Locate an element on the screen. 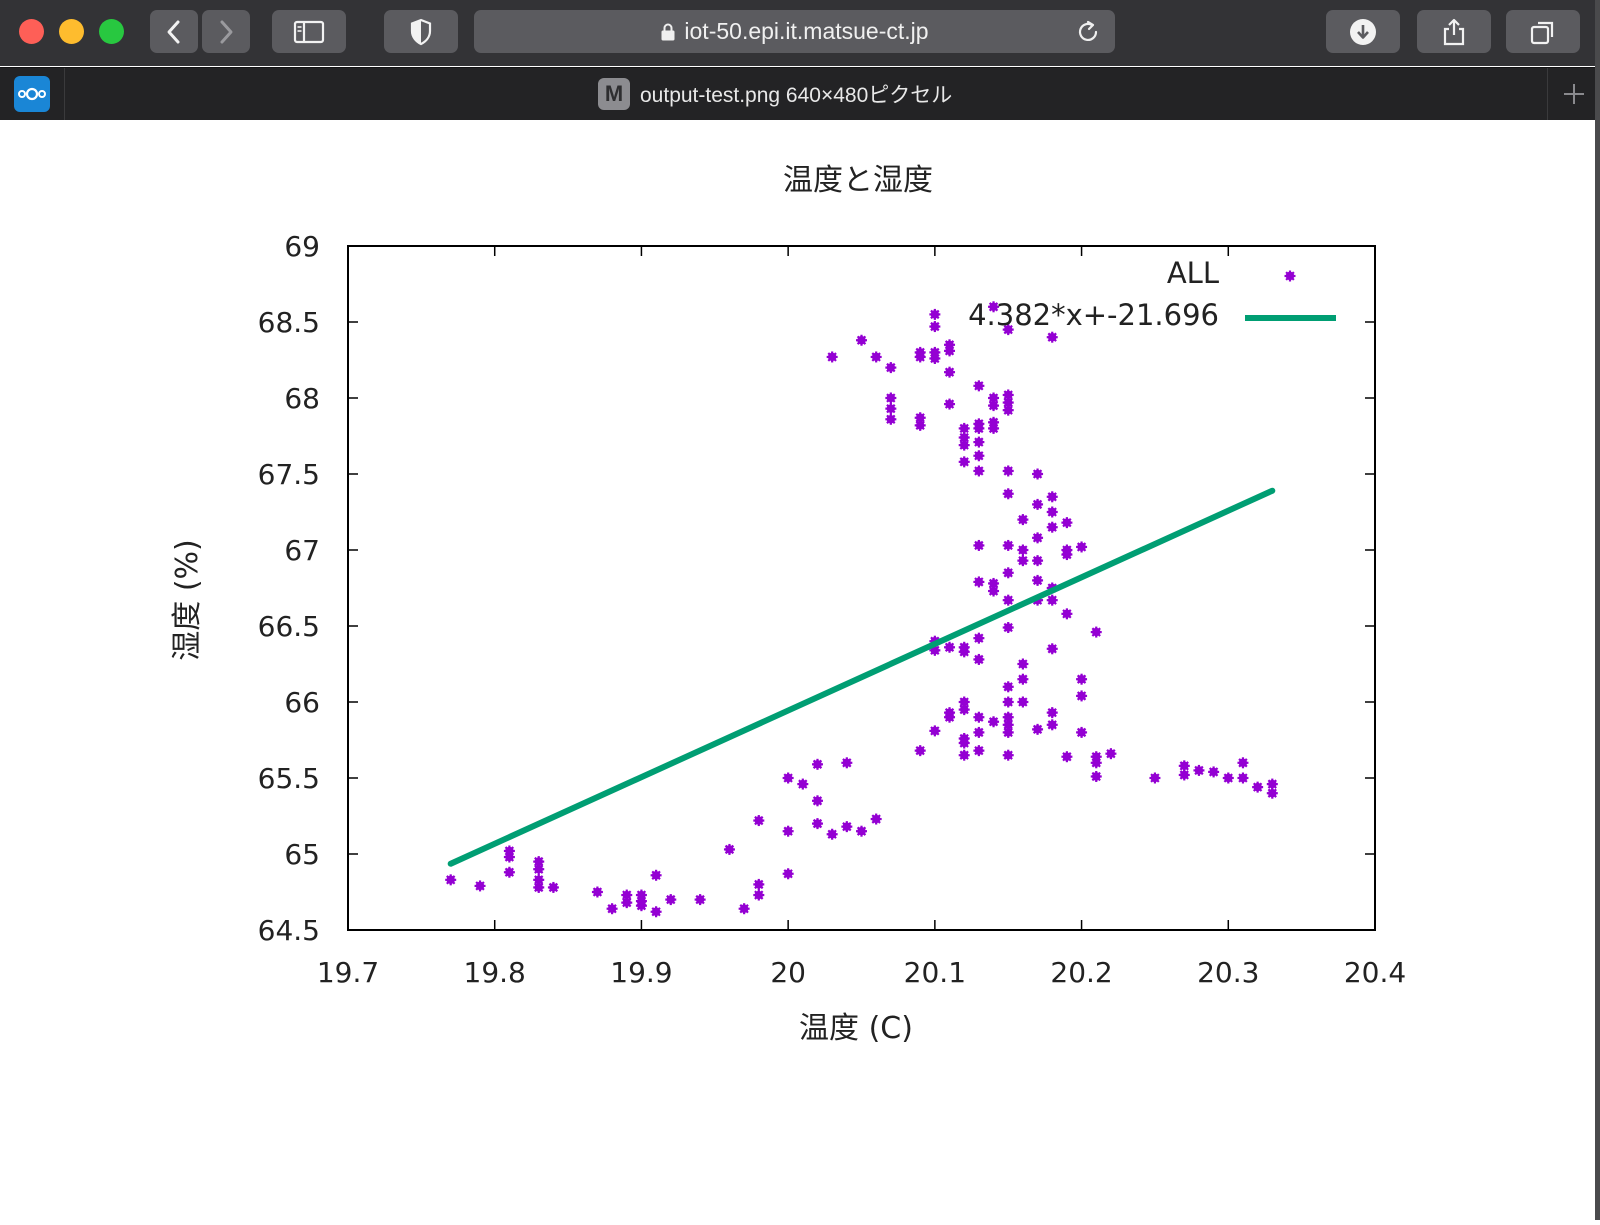 Image resolution: width=1600 pixels, height=1225 pixels. y-tick-label: 64.5 is located at coordinates (289, 930).